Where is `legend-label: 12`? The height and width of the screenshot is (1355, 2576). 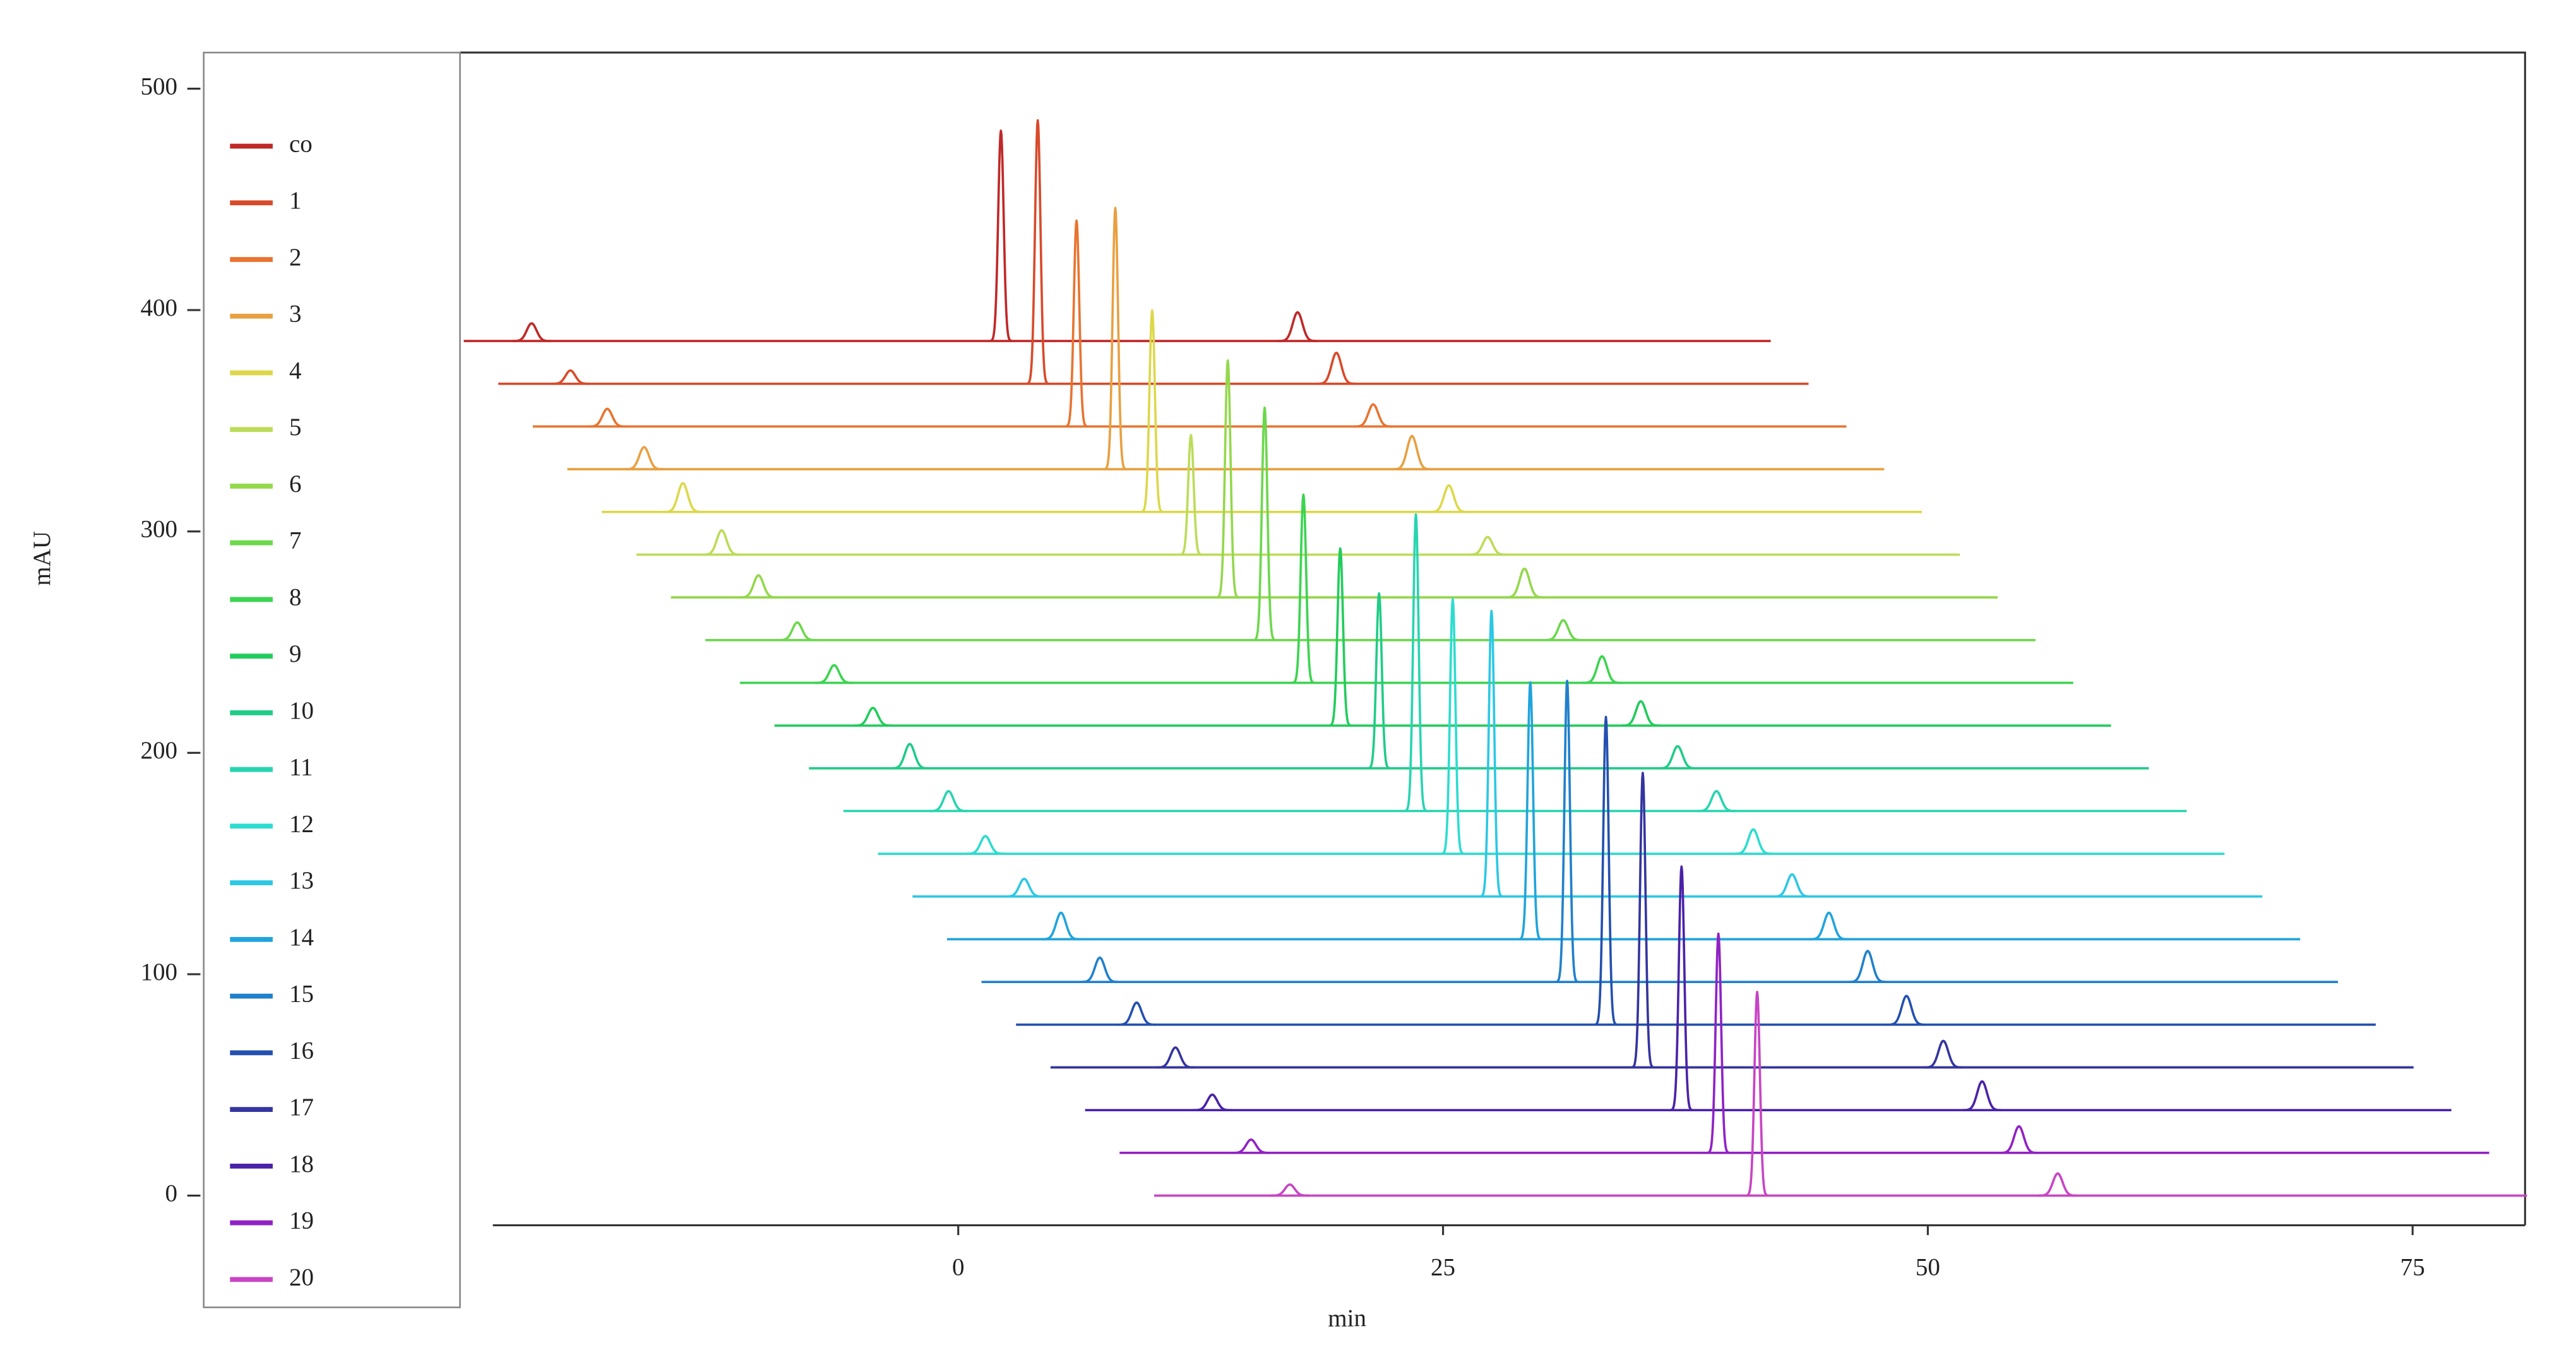
legend-label: 12 is located at coordinates (301, 823).